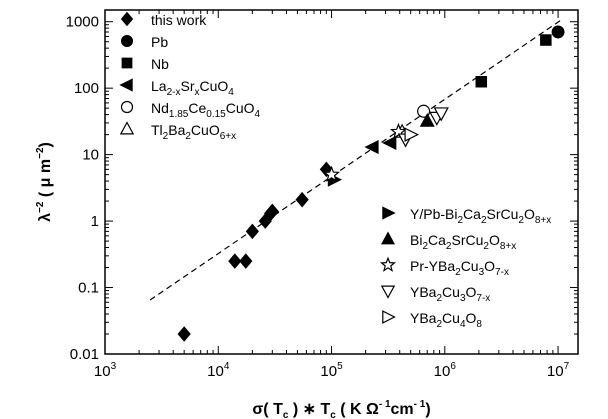  Describe the element at coordinates (82, 22) in the screenshot. I see `y-tick-label: 1000` at that location.